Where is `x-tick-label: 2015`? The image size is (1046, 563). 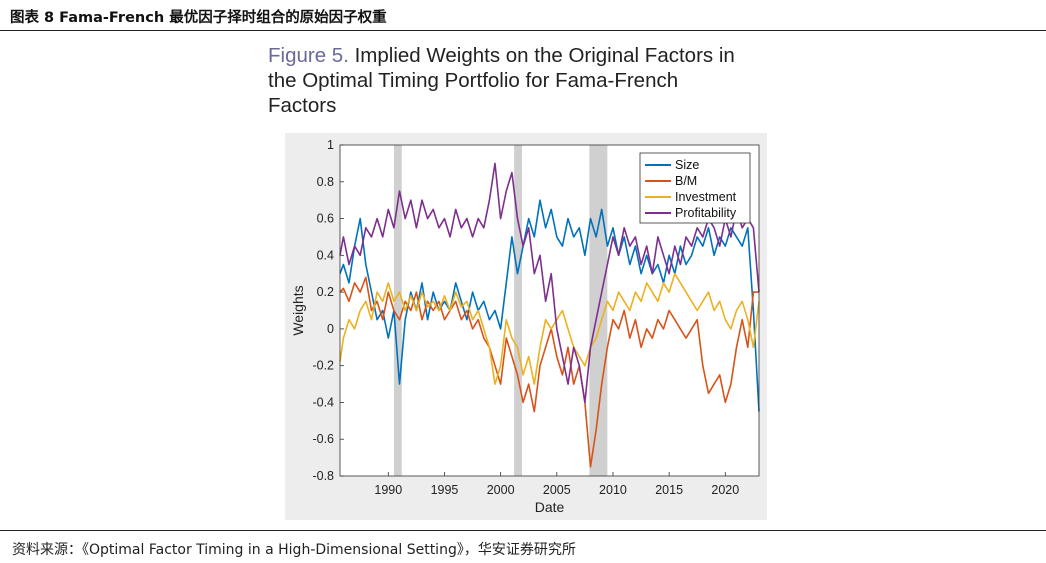 x-tick-label: 2015 is located at coordinates (669, 490).